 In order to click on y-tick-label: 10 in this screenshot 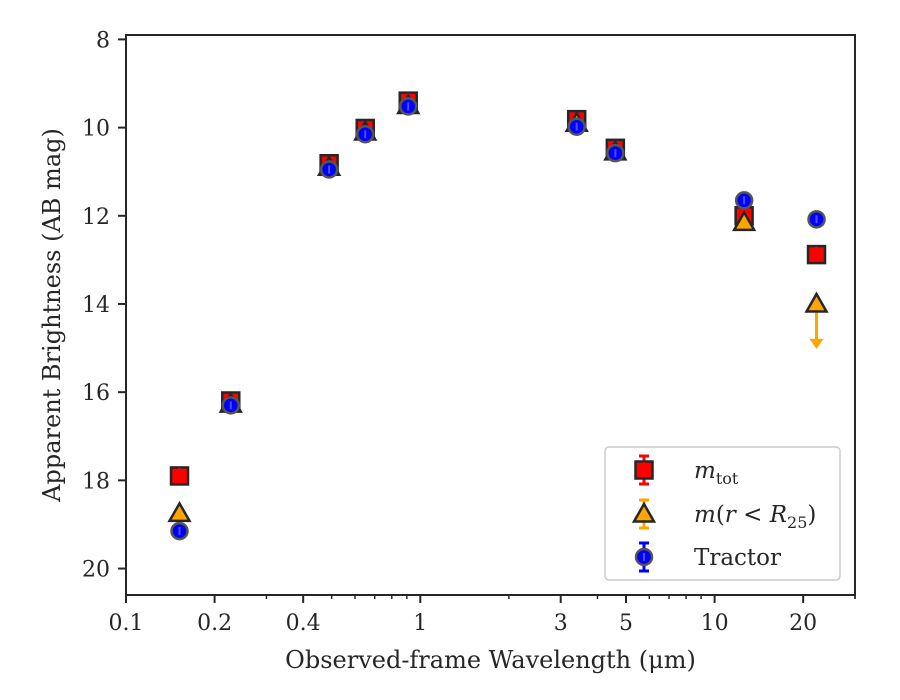, I will do `click(96, 129)`.